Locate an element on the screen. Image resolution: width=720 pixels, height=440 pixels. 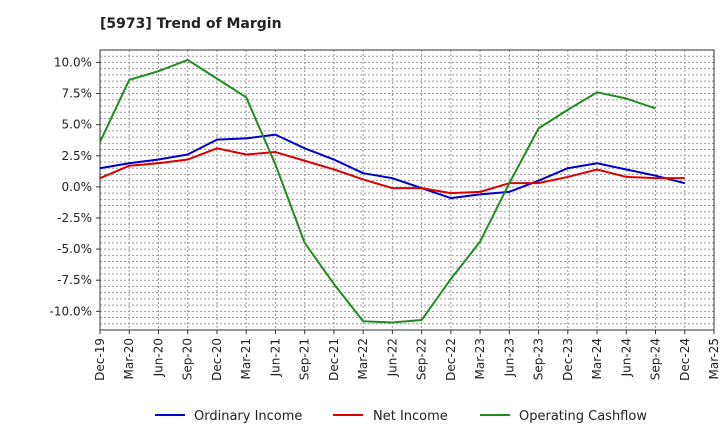
y-tick-label: 5.0% is located at coordinates (77, 125).